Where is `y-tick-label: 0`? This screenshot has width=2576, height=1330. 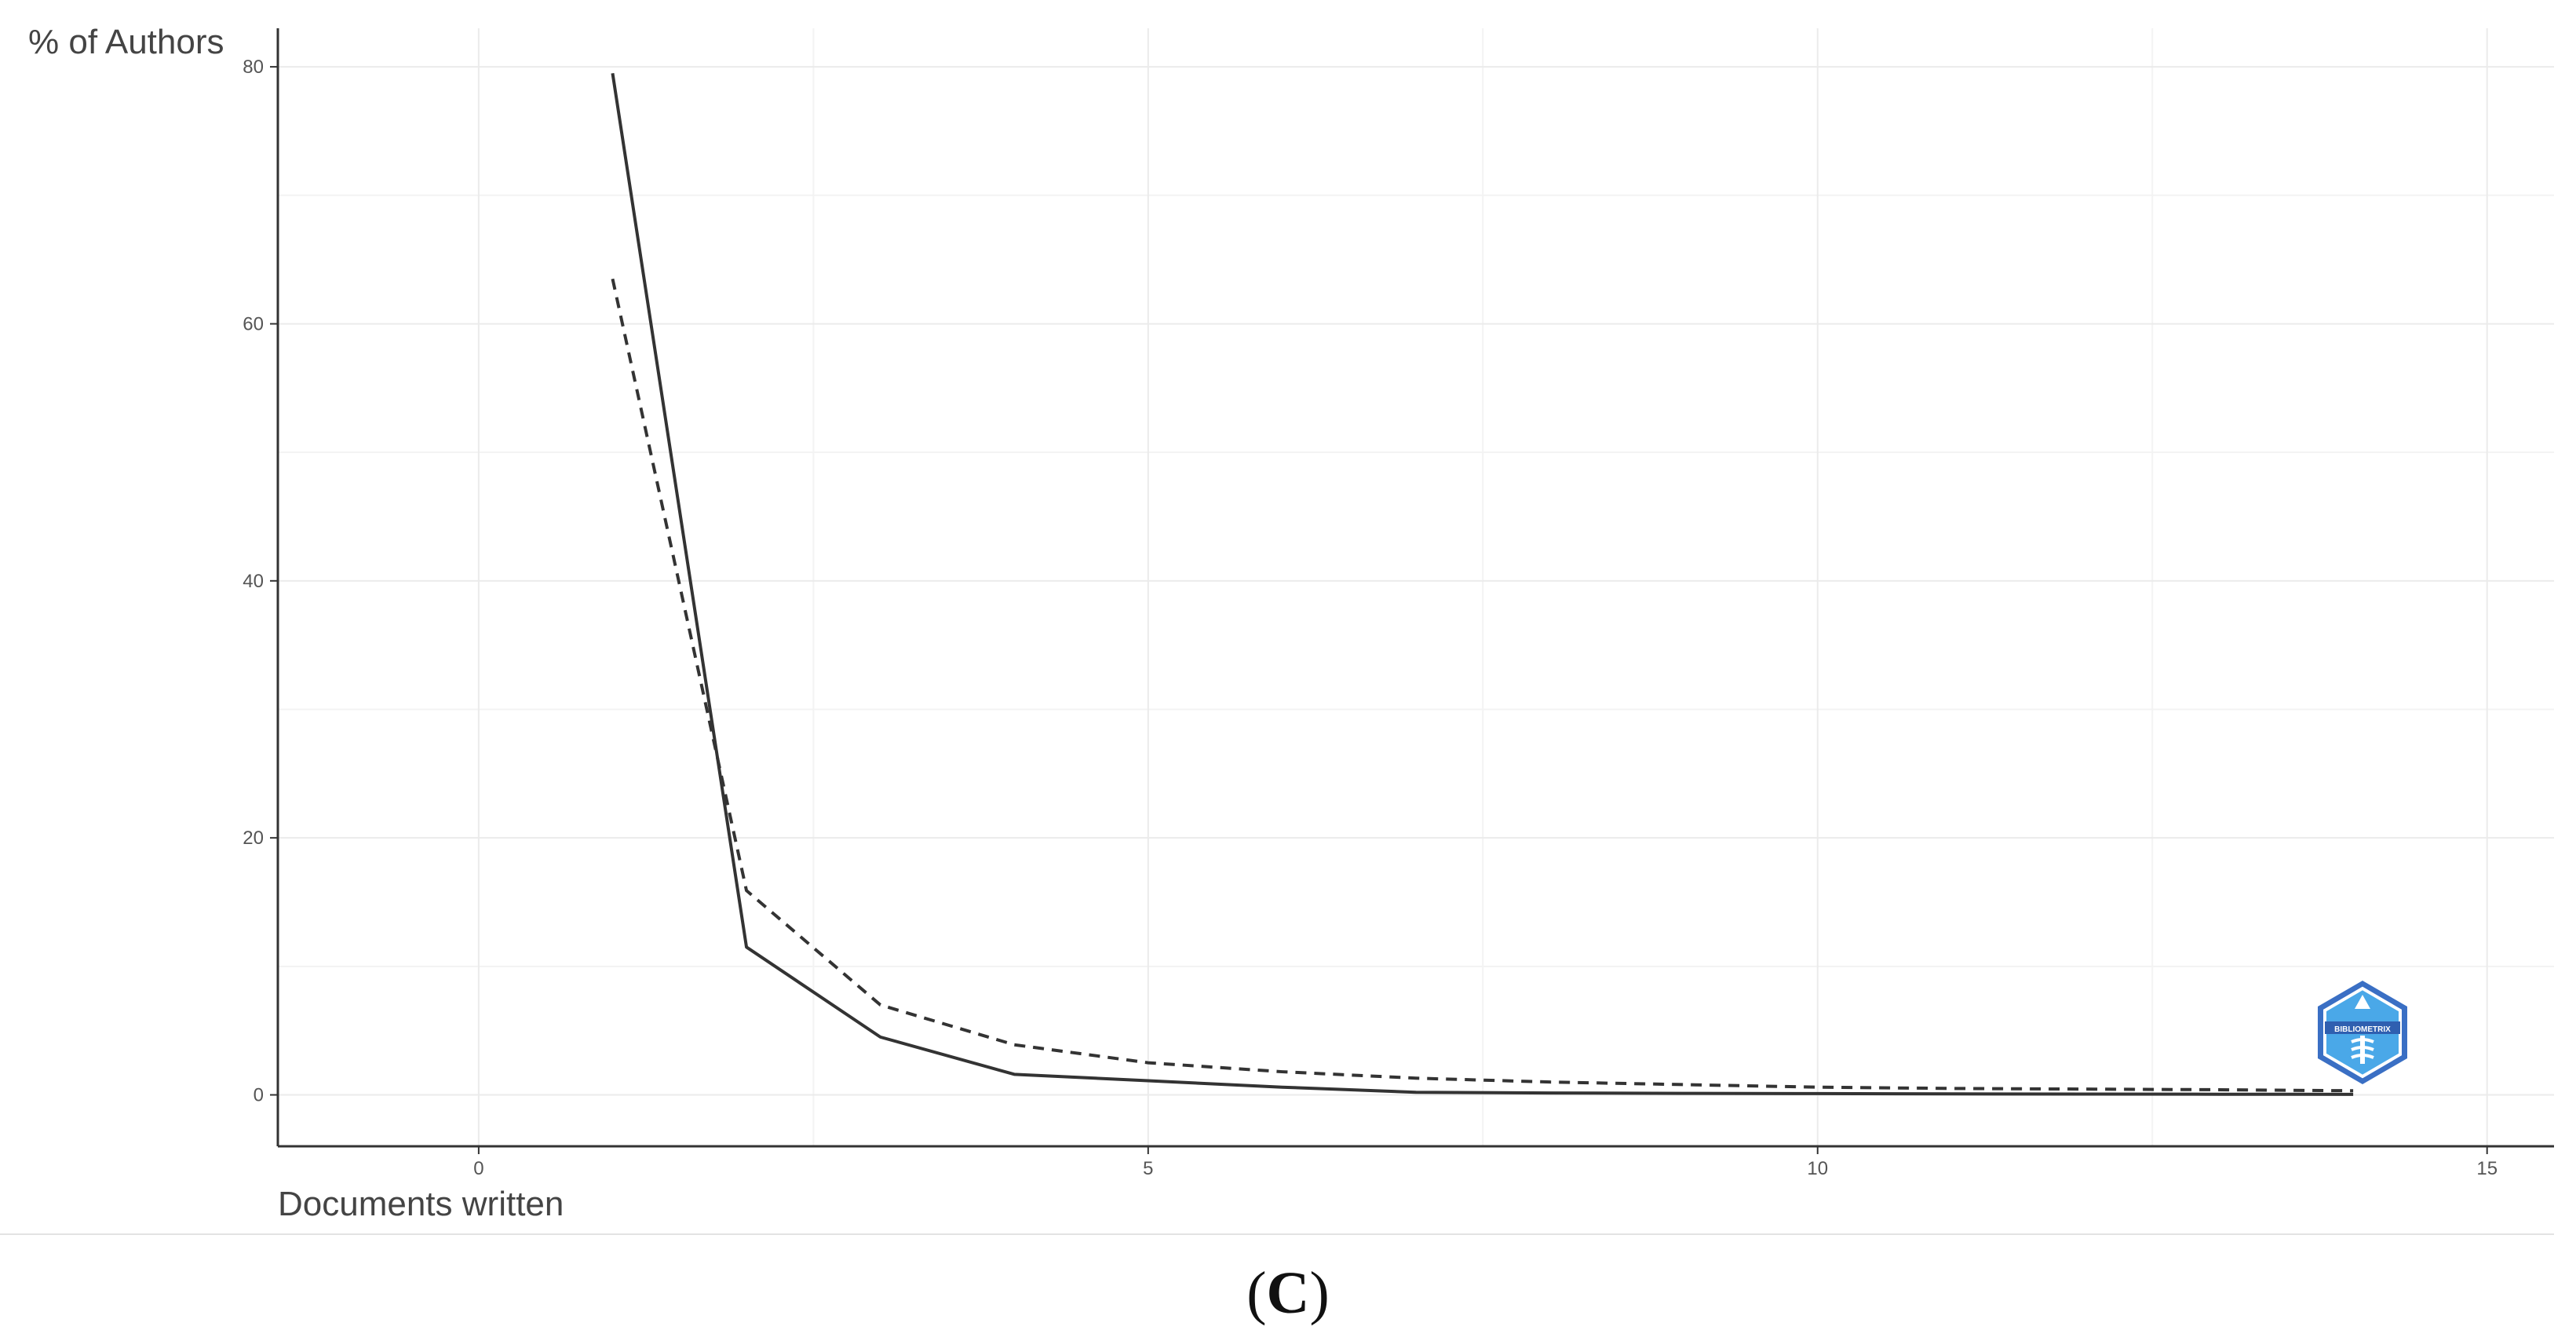 y-tick-label: 0 is located at coordinates (259, 1095).